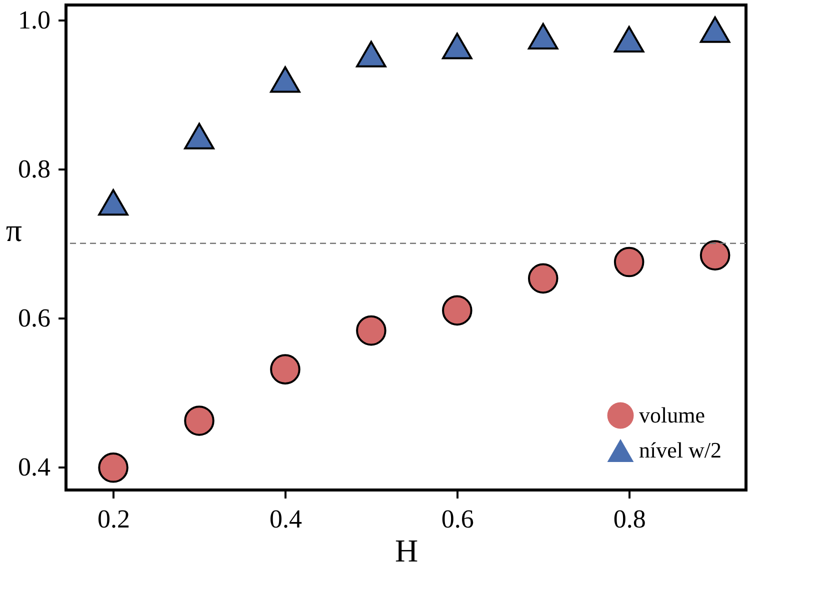 The height and width of the screenshot is (611, 819). What do you see at coordinates (672, 415) in the screenshot?
I see `legend-label: volume` at bounding box center [672, 415].